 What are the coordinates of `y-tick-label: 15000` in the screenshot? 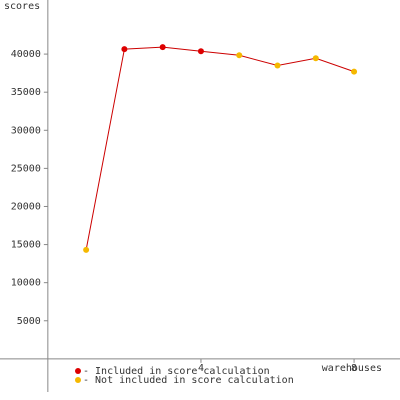 It's located at (26, 245).